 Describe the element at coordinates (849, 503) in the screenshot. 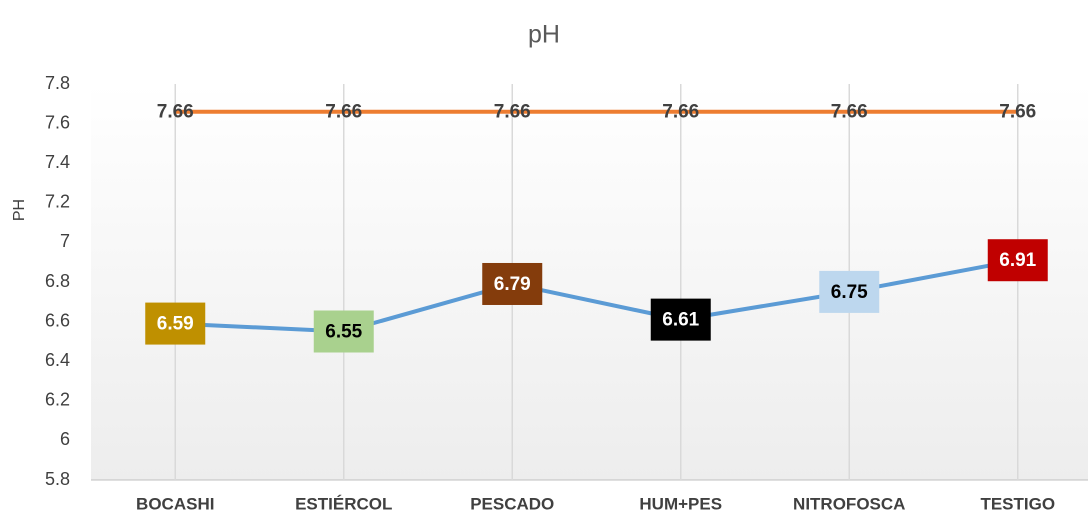

I see `x-tick-label: NITROFOSCA` at that location.